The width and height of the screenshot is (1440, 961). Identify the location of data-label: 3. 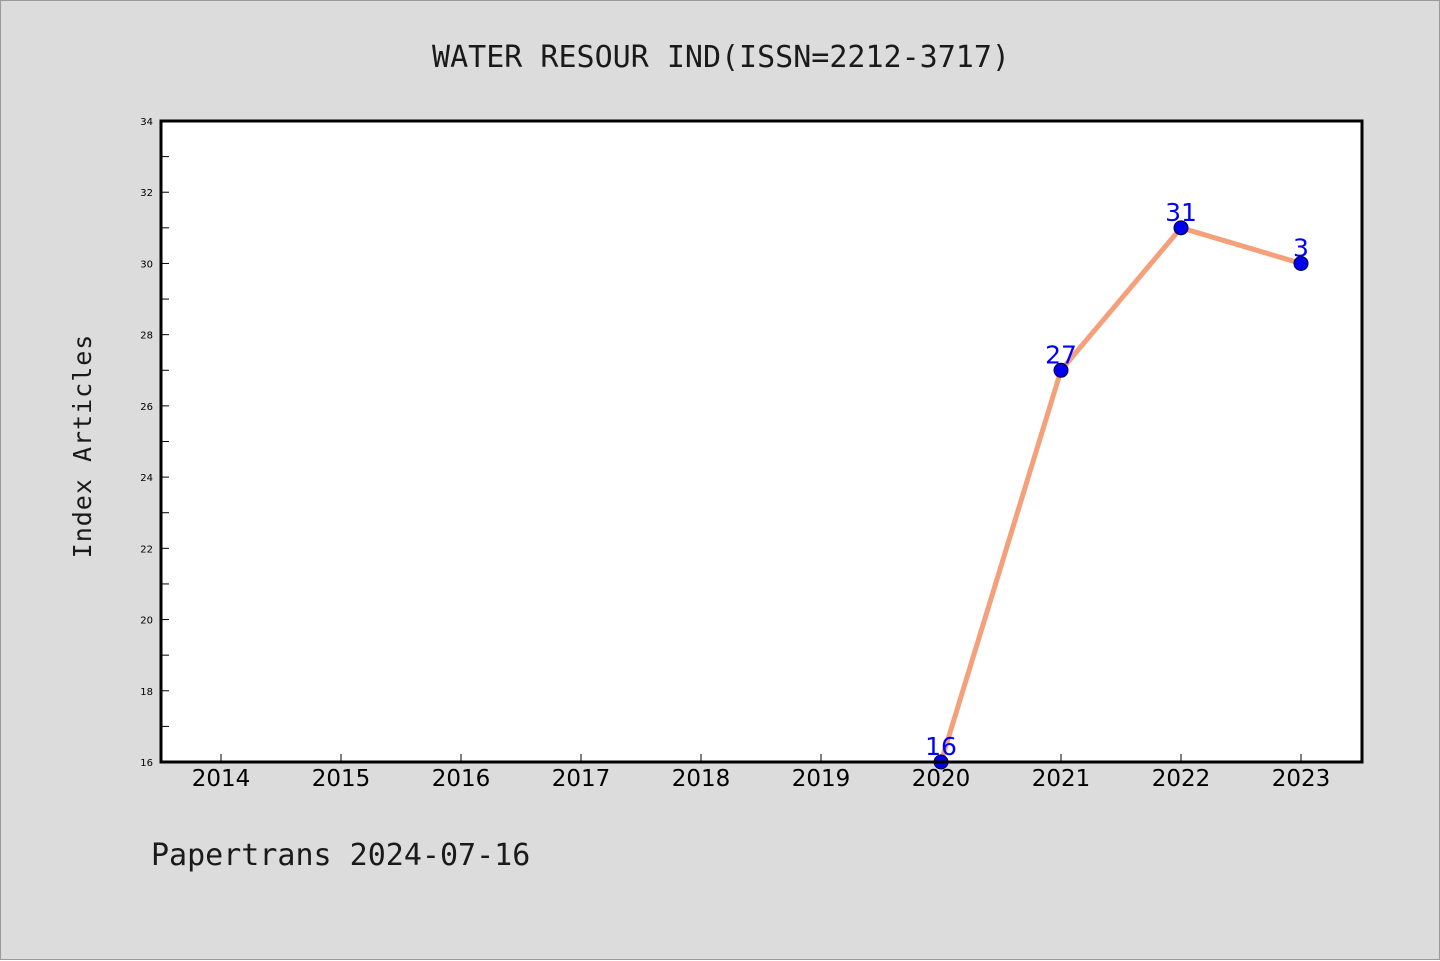
(1301, 247).